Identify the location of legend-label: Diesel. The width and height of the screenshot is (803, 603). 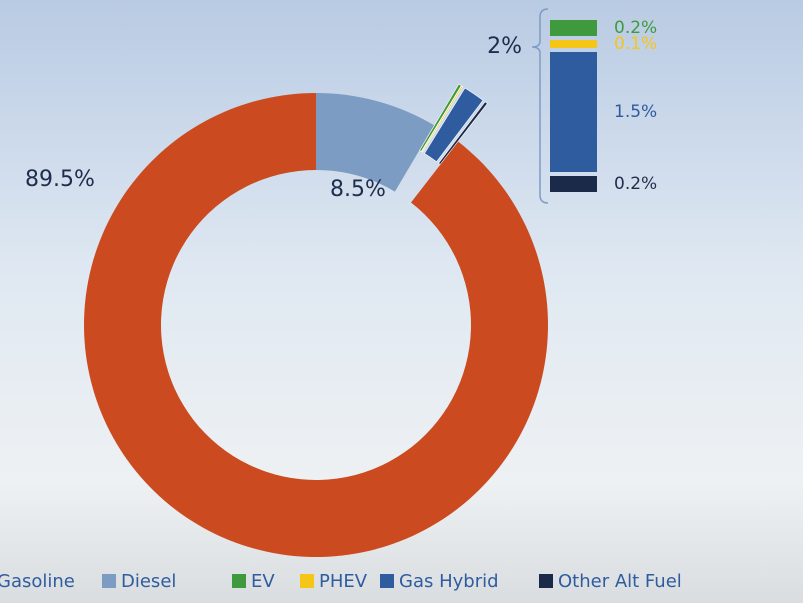
(148, 581).